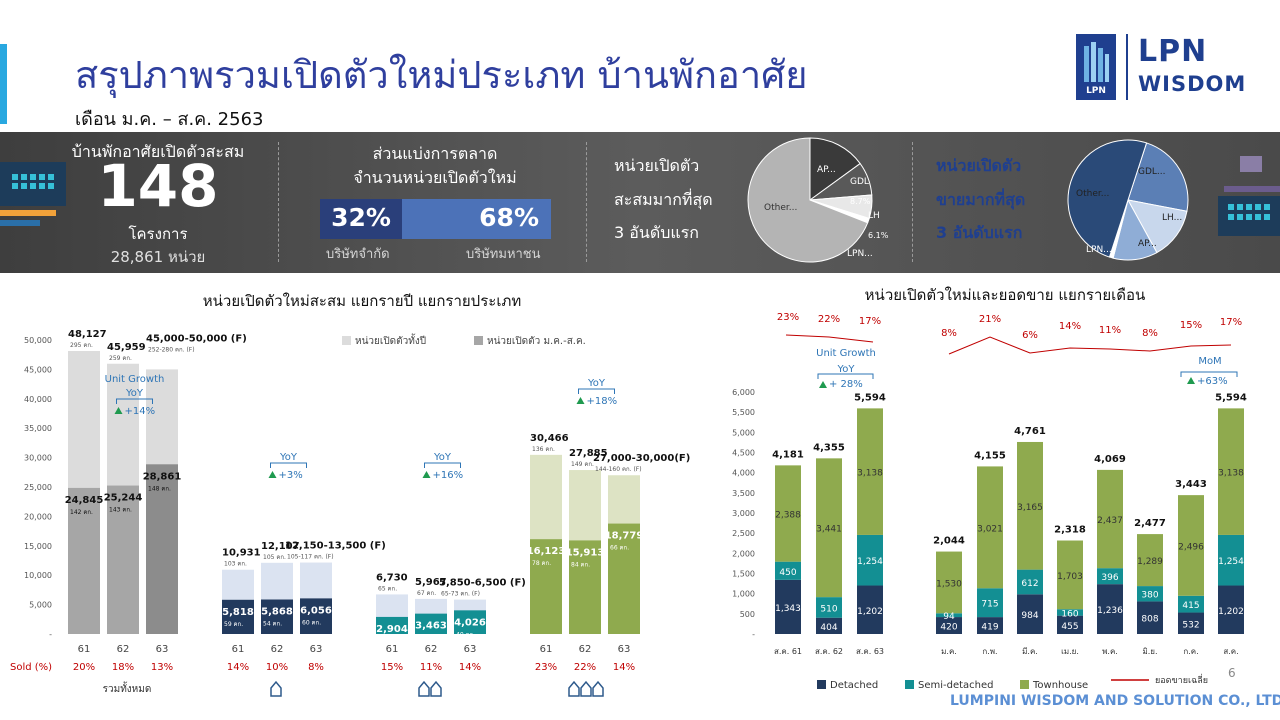 This screenshot has height=720, width=1280. I want to click on footer-company: LUMPINI WISDOM AND SOLUTION CO., LTD., so click(1115, 701).